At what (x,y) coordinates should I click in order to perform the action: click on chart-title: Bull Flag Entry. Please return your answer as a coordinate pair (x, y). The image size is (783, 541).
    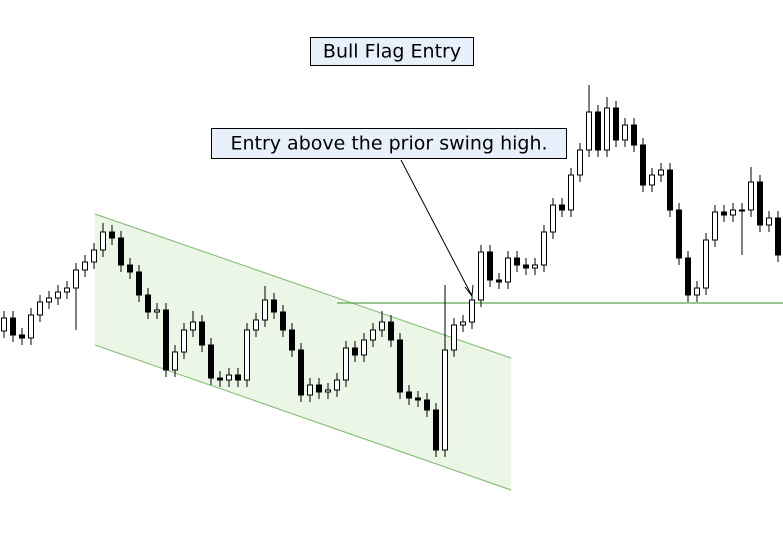
    Looking at the image, I should click on (392, 52).